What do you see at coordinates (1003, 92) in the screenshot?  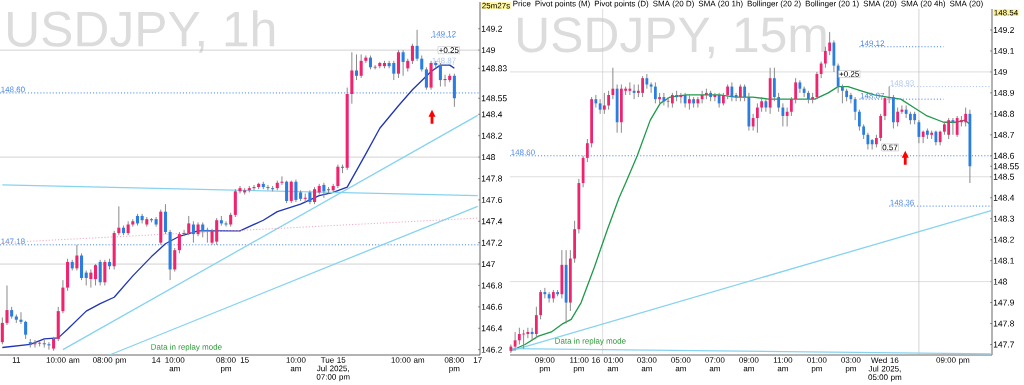 I see `y-tick-label: 148.9` at bounding box center [1003, 92].